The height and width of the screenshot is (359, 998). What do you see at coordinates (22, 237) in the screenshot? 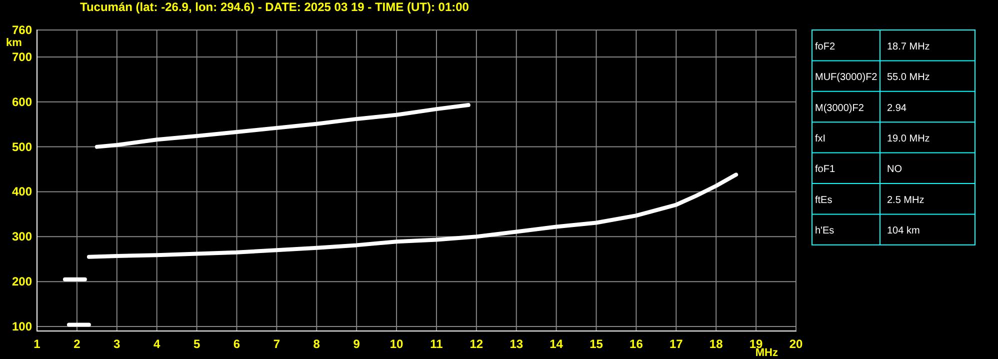
I see `y-tick-label: 300` at bounding box center [22, 237].